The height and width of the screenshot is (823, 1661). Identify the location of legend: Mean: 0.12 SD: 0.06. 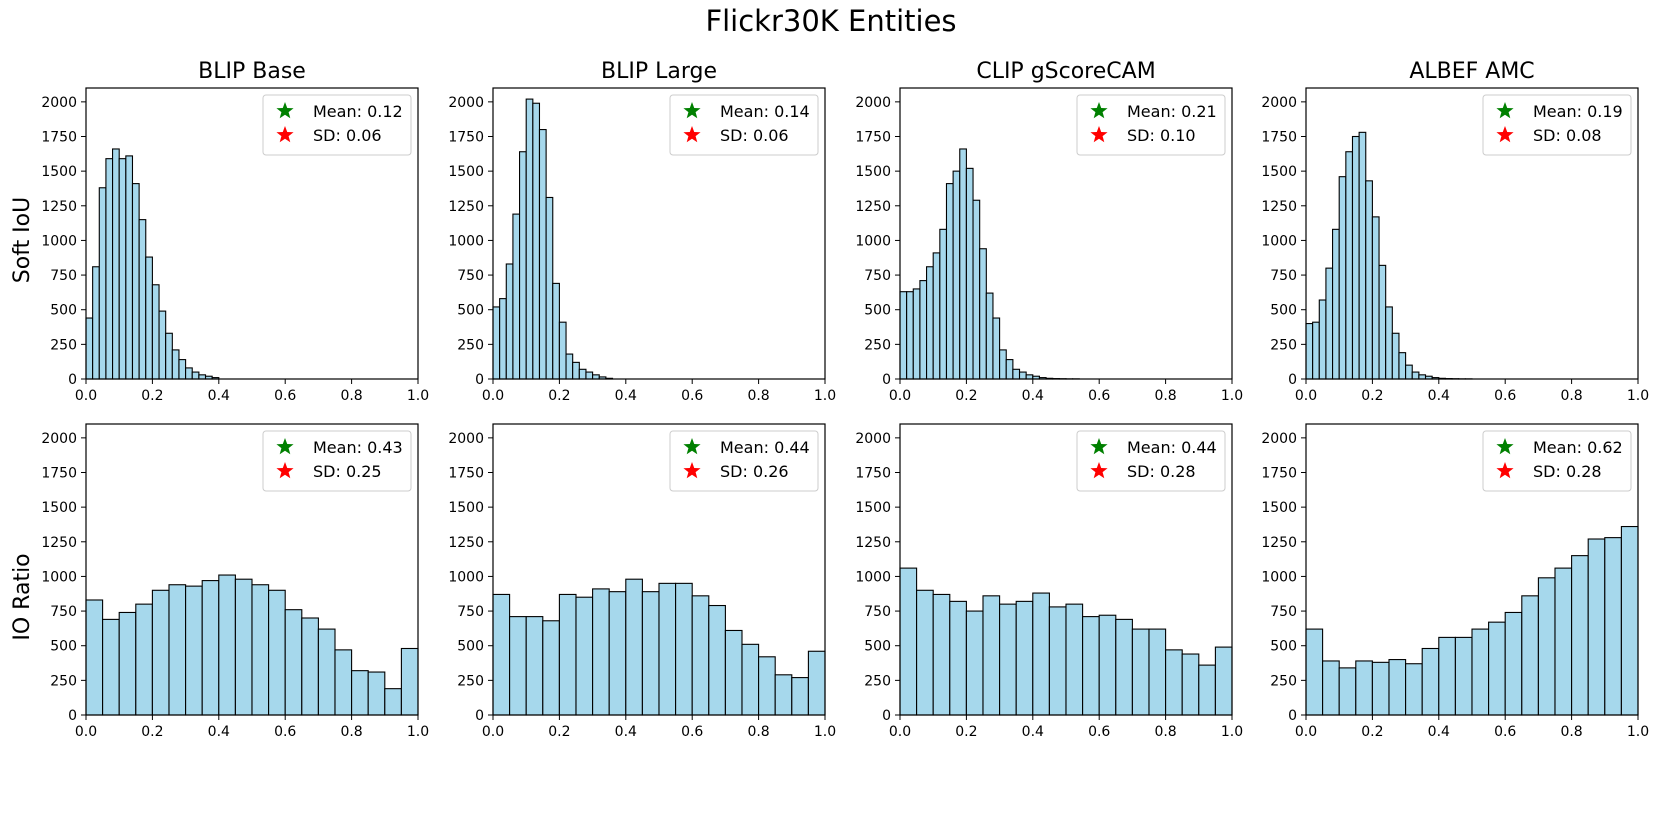
(337, 125).